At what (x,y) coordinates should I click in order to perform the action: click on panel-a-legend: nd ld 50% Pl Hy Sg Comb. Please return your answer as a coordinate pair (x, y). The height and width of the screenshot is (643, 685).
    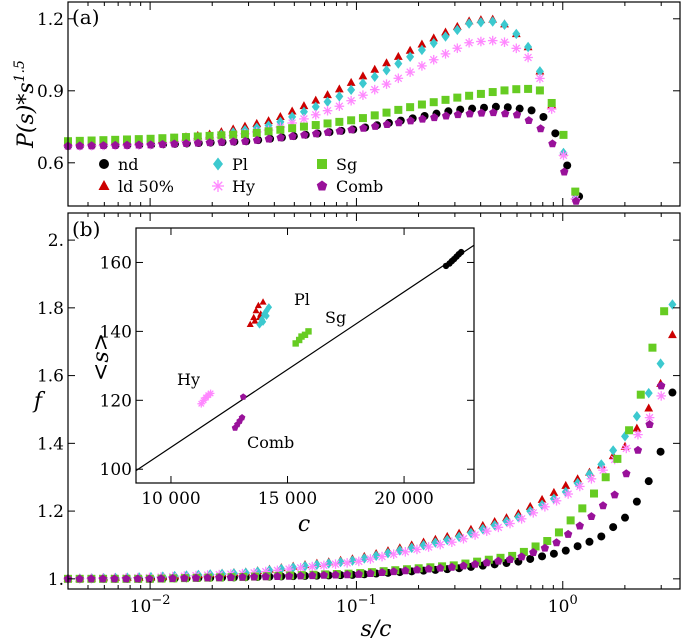
    Looking at the image, I should click on (240, 175).